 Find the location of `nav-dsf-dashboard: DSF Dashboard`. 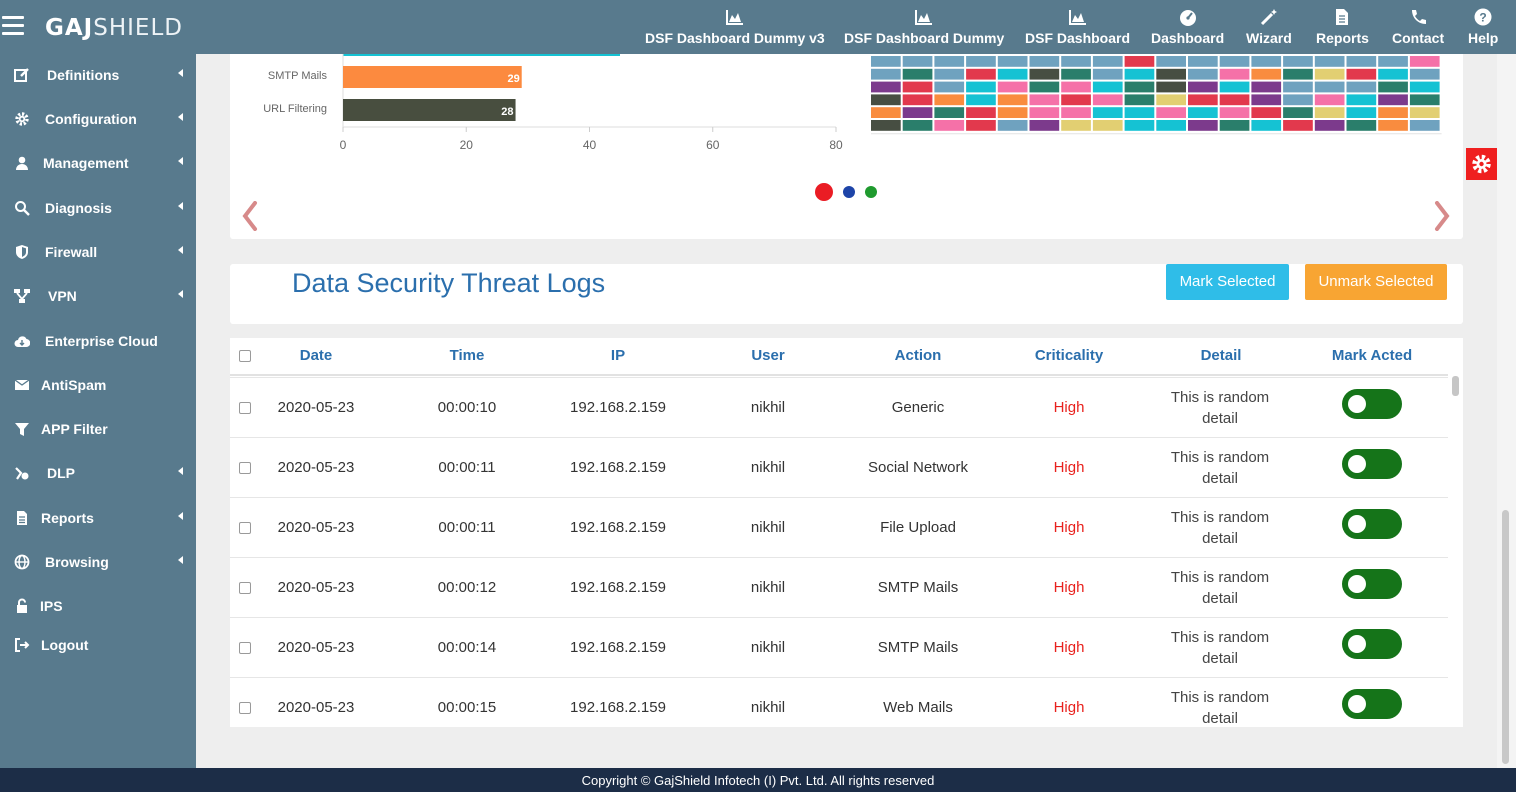

nav-dsf-dashboard: DSF Dashboard is located at coordinates (1077, 27).